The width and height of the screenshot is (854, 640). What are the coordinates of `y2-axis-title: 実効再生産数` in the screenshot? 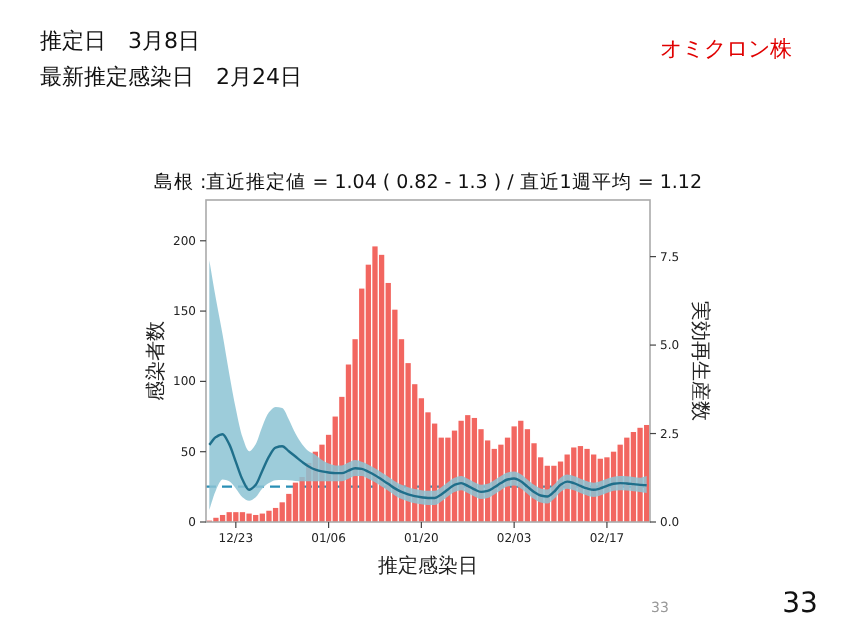 It's located at (700, 361).